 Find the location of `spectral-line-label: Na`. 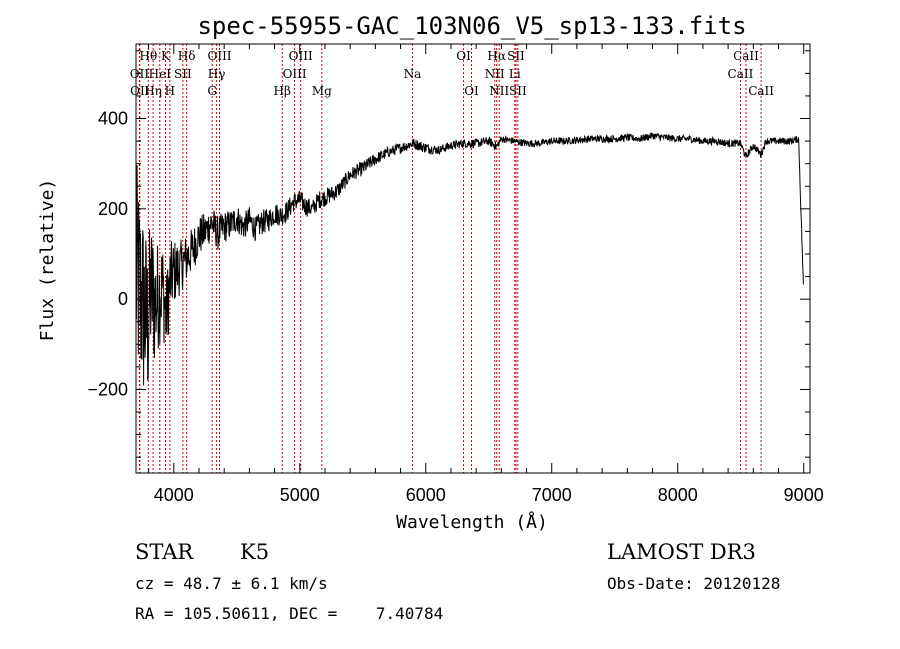

spectral-line-label: Na is located at coordinates (413, 74).